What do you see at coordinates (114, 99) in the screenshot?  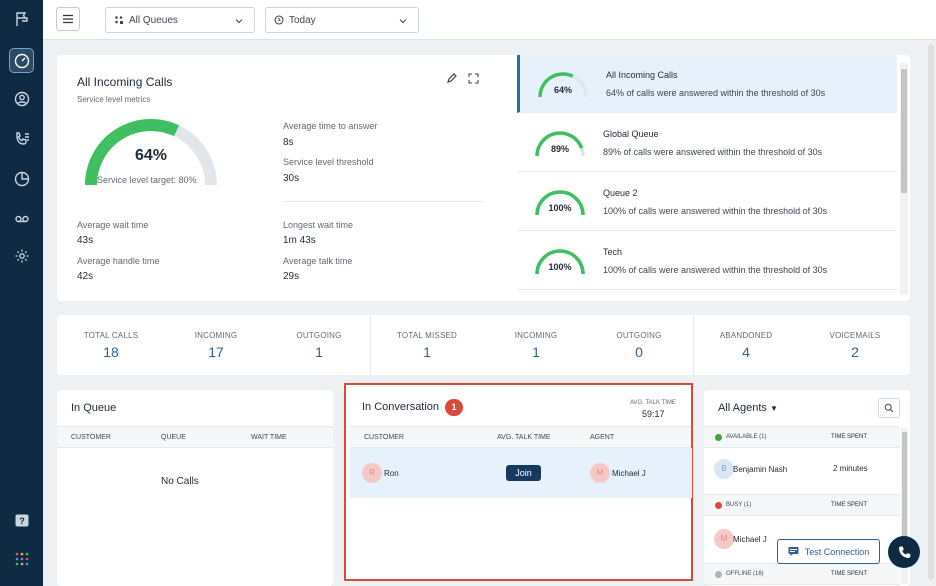 I see `service-card-subtitle: Service level metrics` at bounding box center [114, 99].